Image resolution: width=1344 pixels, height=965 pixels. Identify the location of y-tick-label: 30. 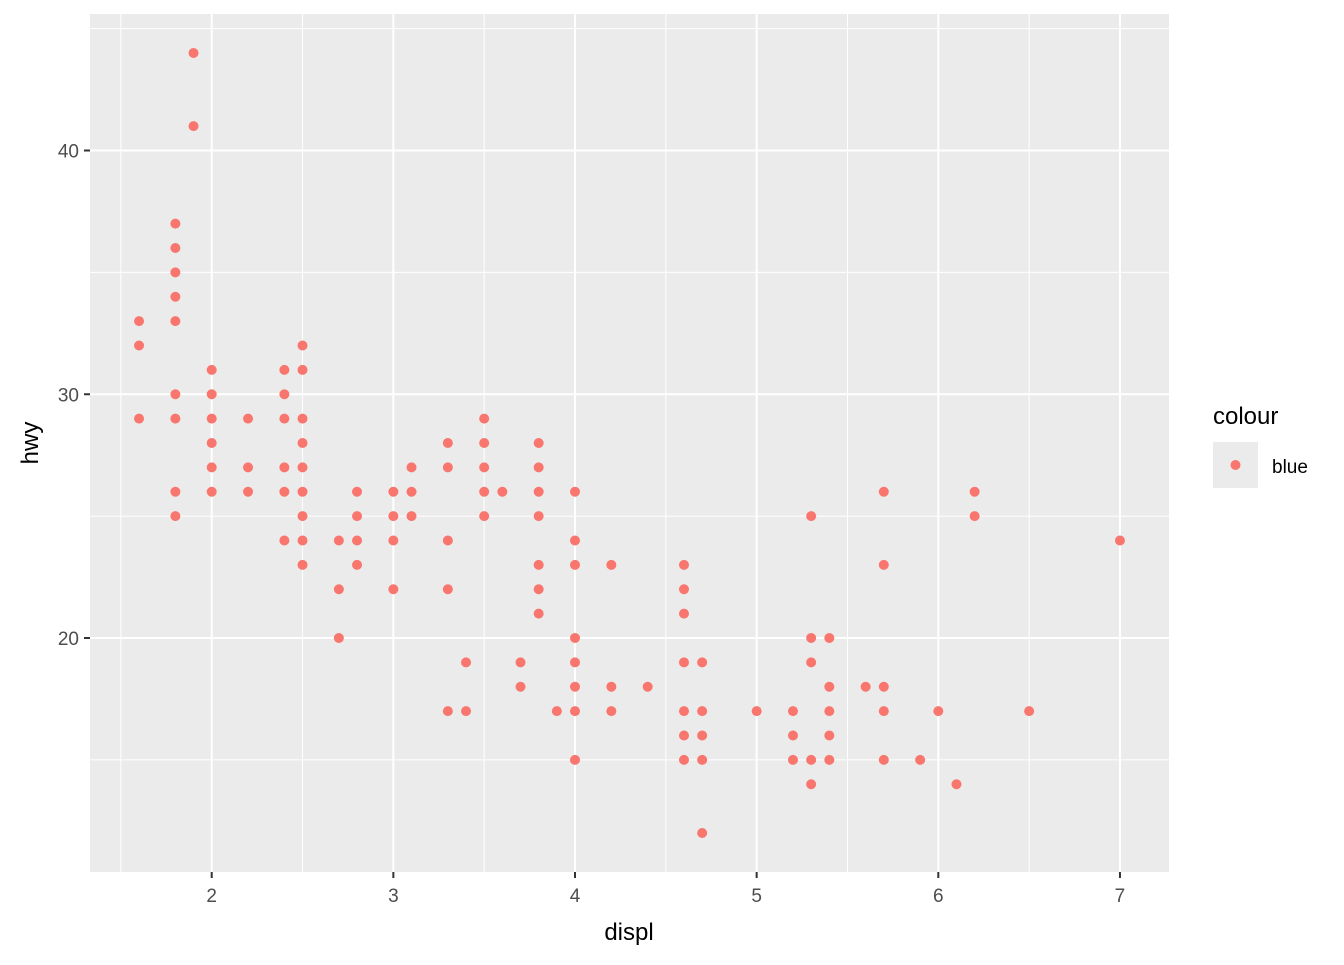
(68, 395).